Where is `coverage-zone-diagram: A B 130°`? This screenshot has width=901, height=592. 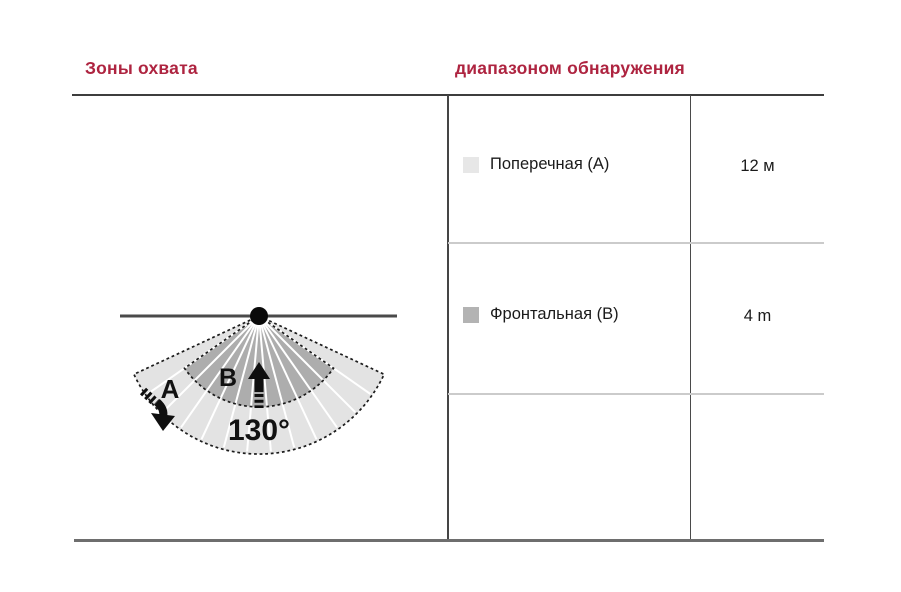 coverage-zone-diagram: A B 130° is located at coordinates (258, 381).